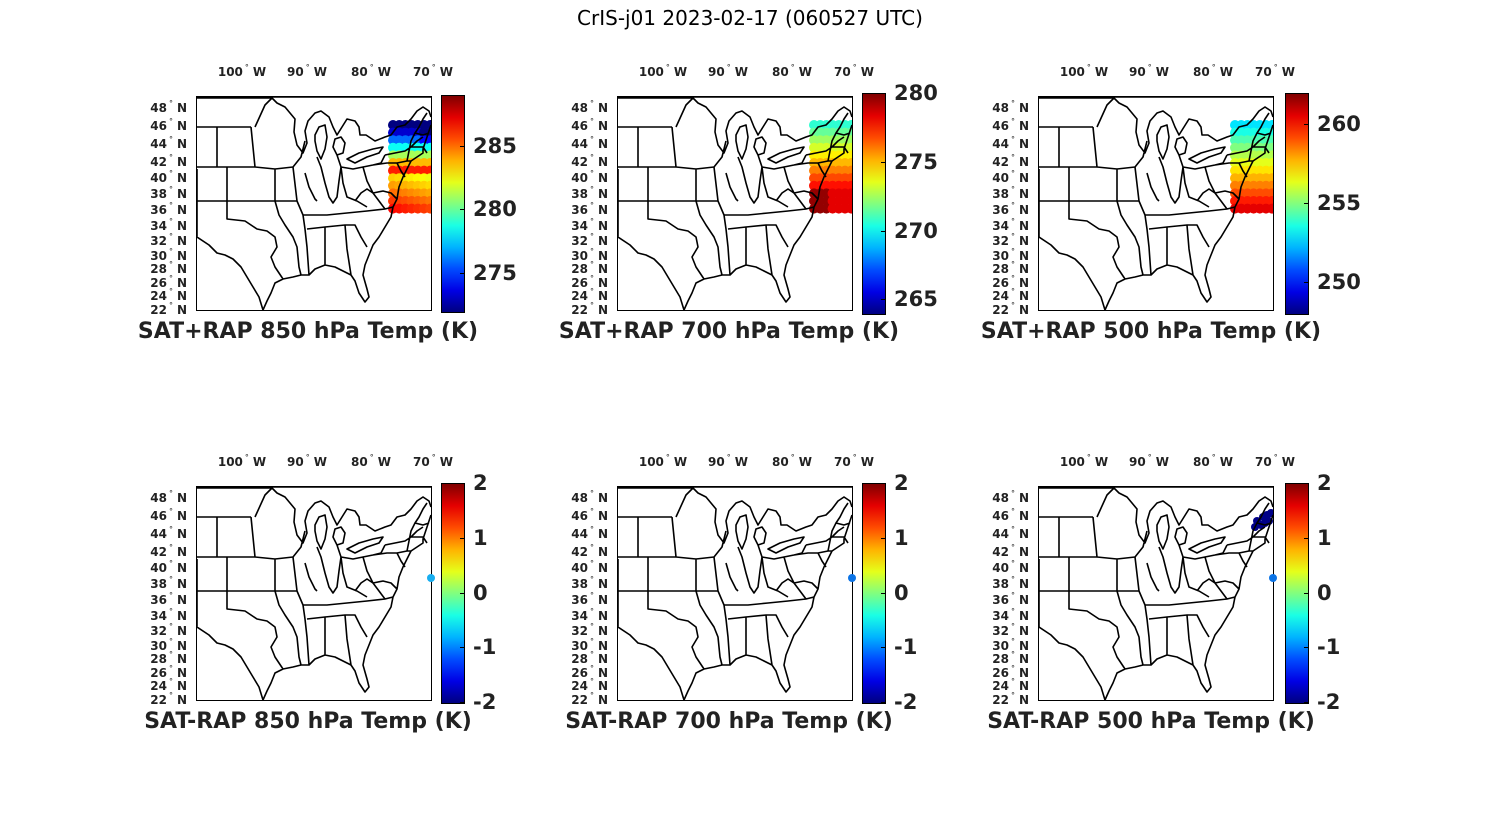 Image resolution: width=1500 pixels, height=825 pixels. I want to click on lat-tick-label: 38 ° N, so click(1010, 583).